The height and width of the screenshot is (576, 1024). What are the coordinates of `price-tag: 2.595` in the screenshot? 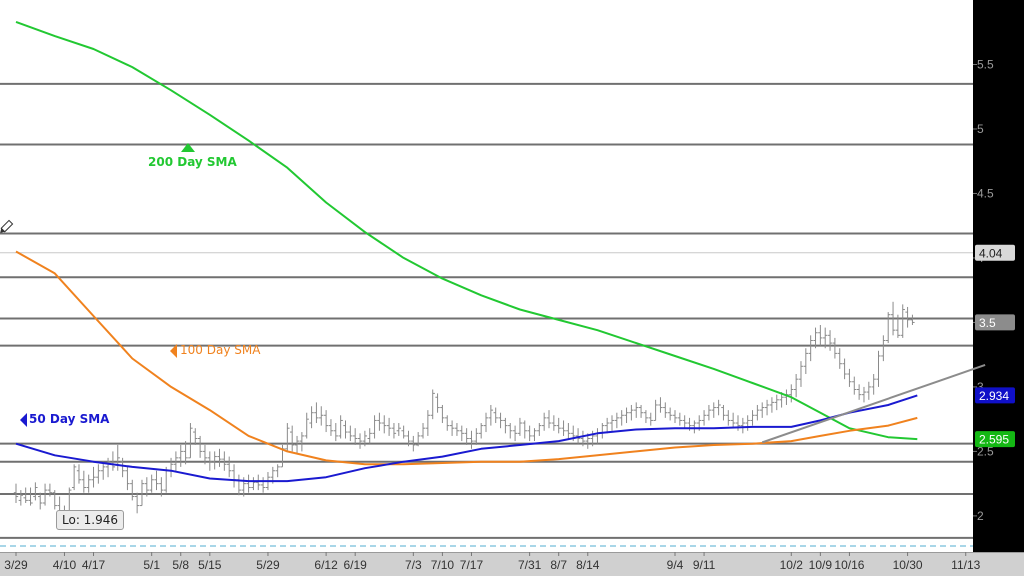 It's located at (995, 439).